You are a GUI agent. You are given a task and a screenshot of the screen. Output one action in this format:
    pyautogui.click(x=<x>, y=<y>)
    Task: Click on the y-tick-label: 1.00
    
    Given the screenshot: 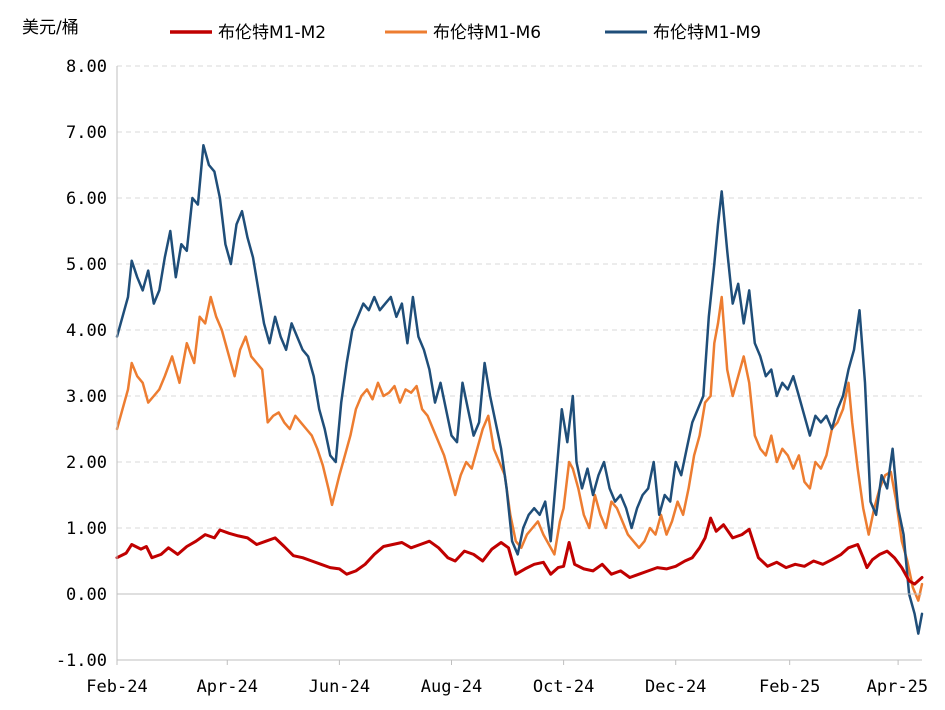 What is the action you would take?
    pyautogui.click(x=86, y=529)
    